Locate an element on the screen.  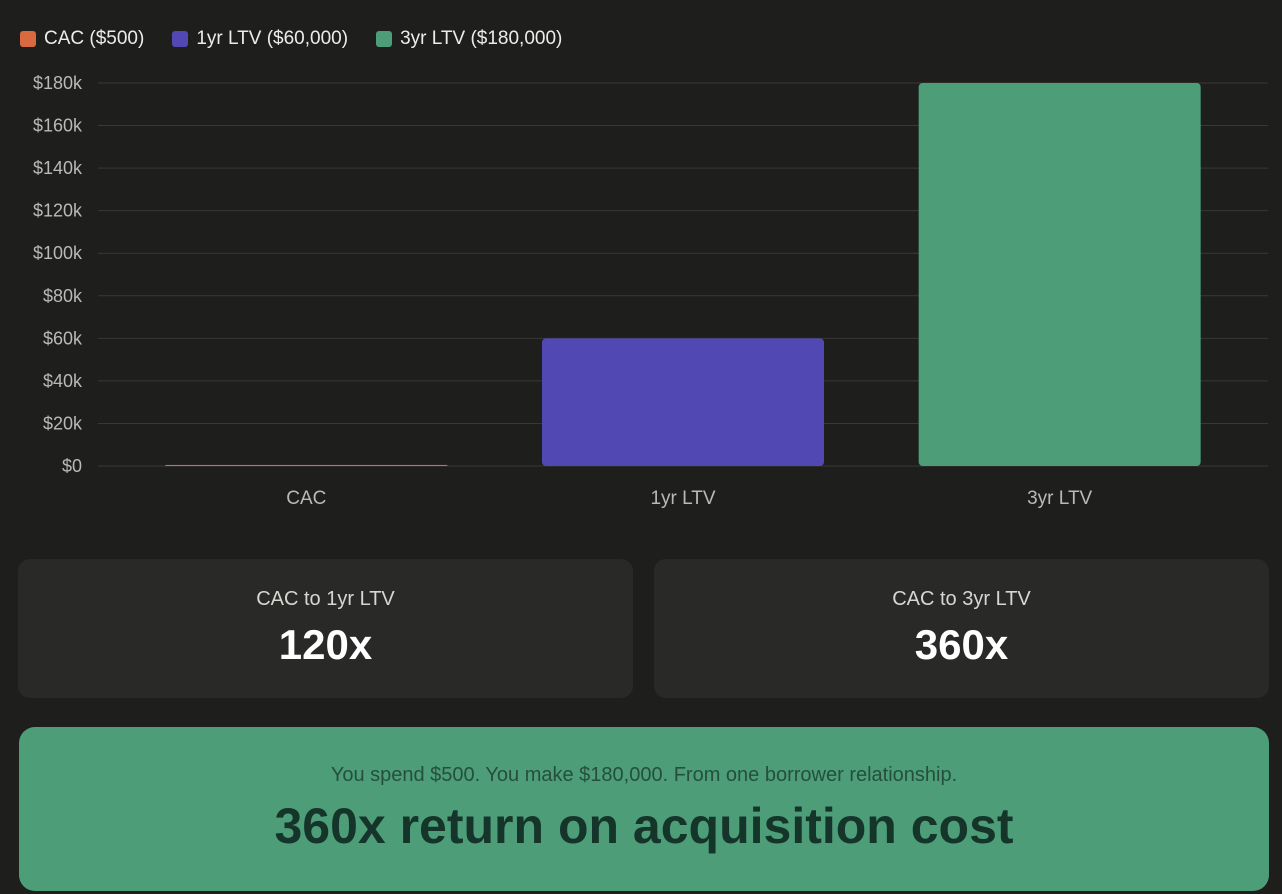
y-tick-label: $40k is located at coordinates (63, 381).